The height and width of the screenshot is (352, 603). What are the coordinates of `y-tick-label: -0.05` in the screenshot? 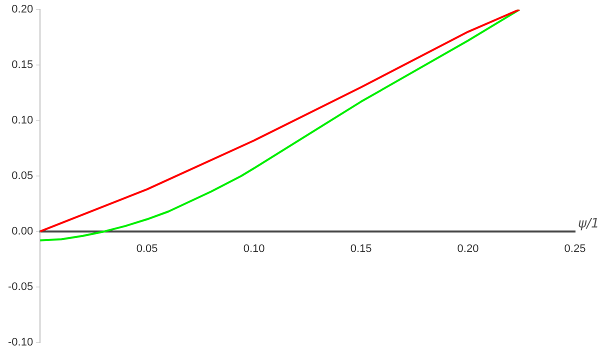 It's located at (21, 286).